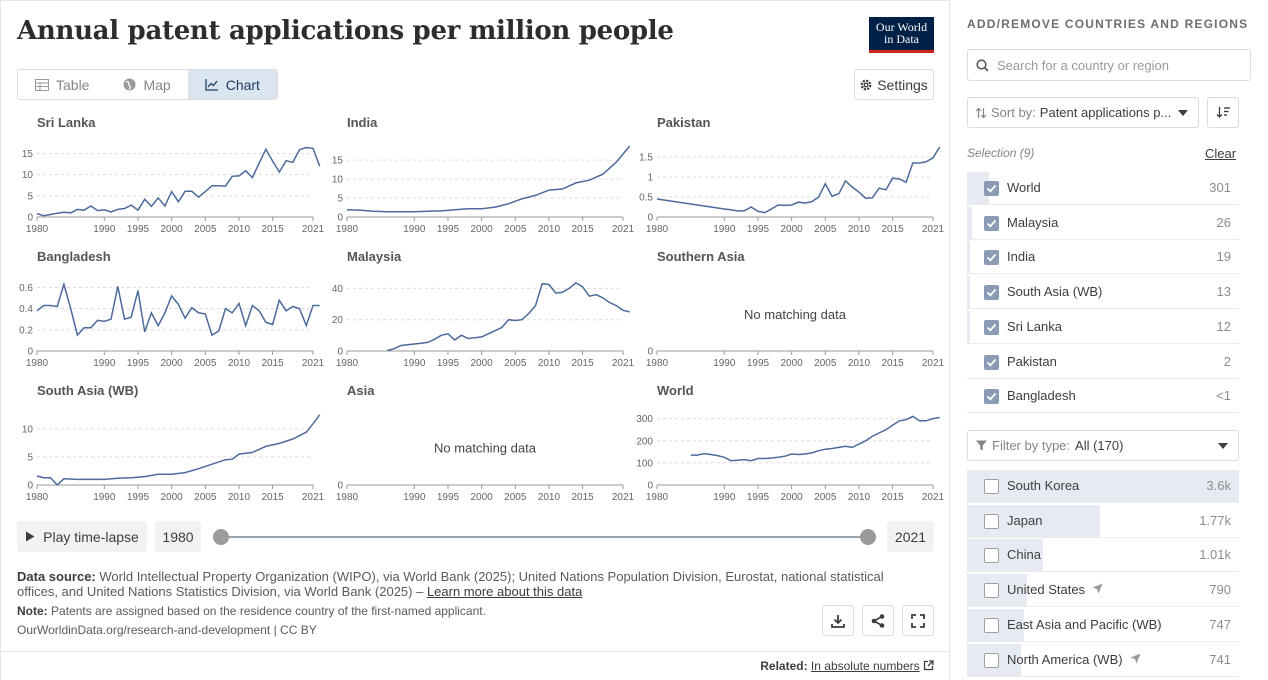 The height and width of the screenshot is (680, 1268). What do you see at coordinates (644, 419) in the screenshot?
I see `y-tick-label: 300` at bounding box center [644, 419].